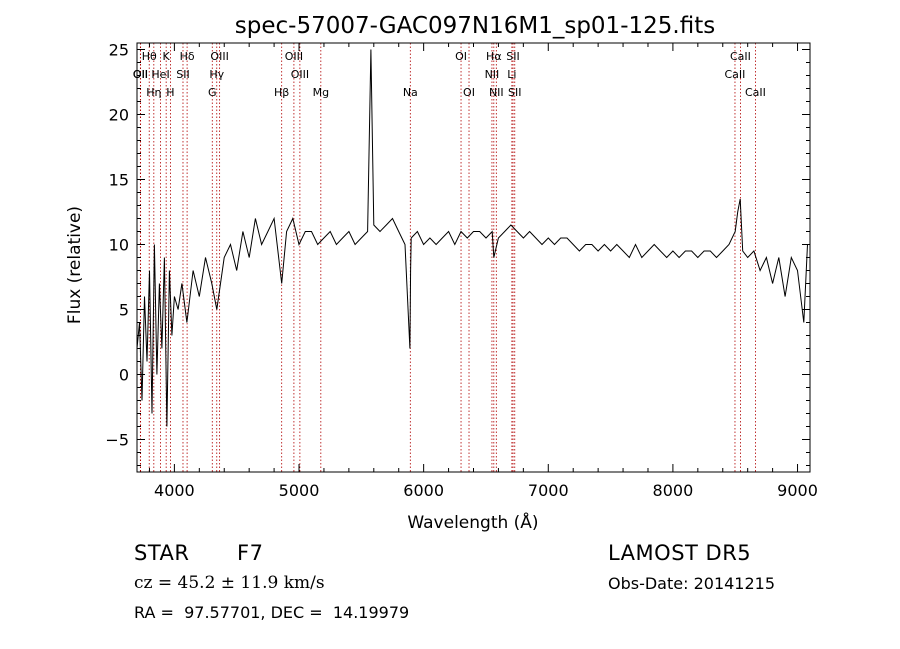  Describe the element at coordinates (119, 180) in the screenshot. I see `y-tick-label: 15` at that location.